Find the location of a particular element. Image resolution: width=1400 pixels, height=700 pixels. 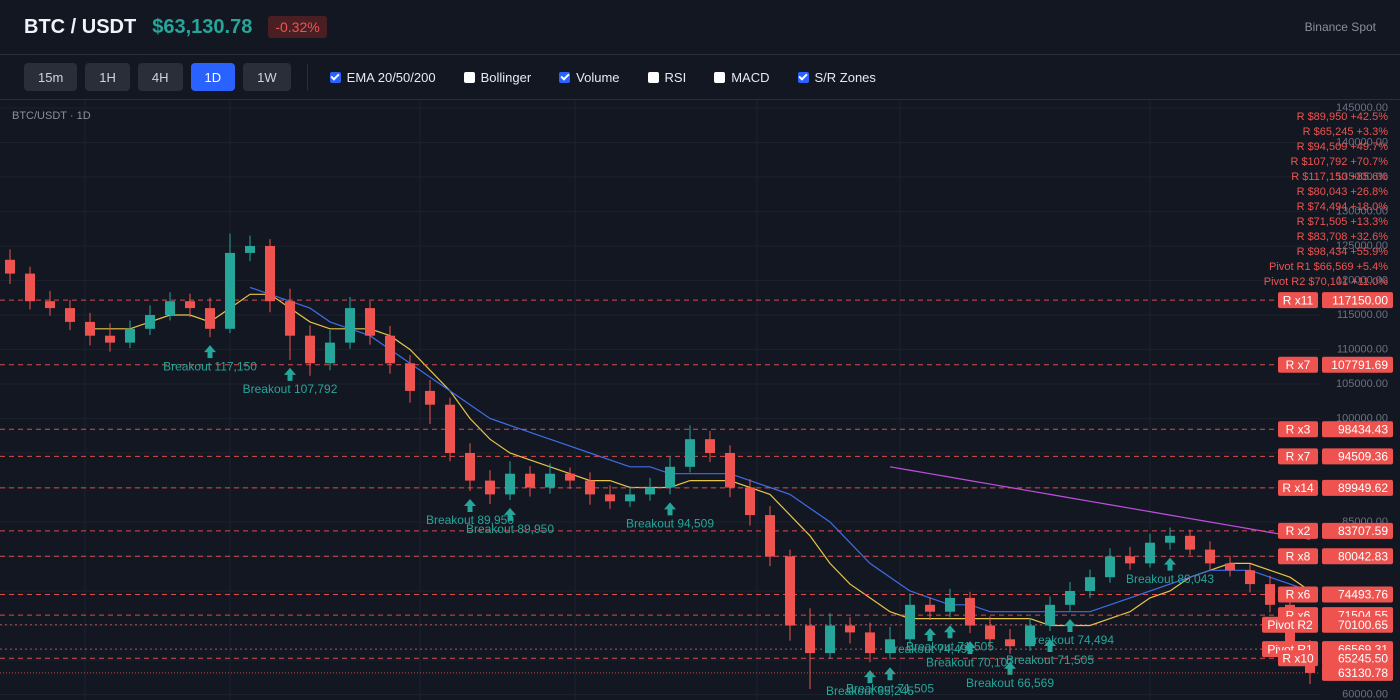

chart-title: BTC/USDT · 1D is located at coordinates (51, 116).